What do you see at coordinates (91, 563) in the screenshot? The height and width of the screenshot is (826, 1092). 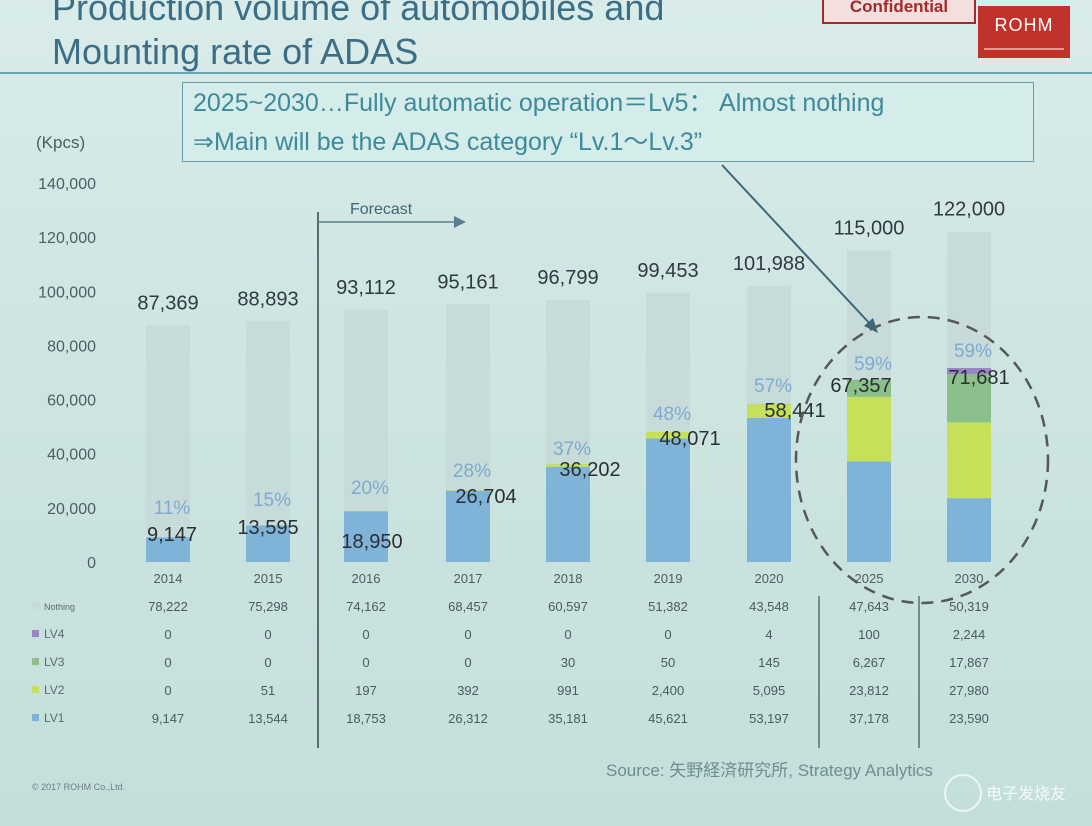 I see `y-tick-label: 0` at bounding box center [91, 563].